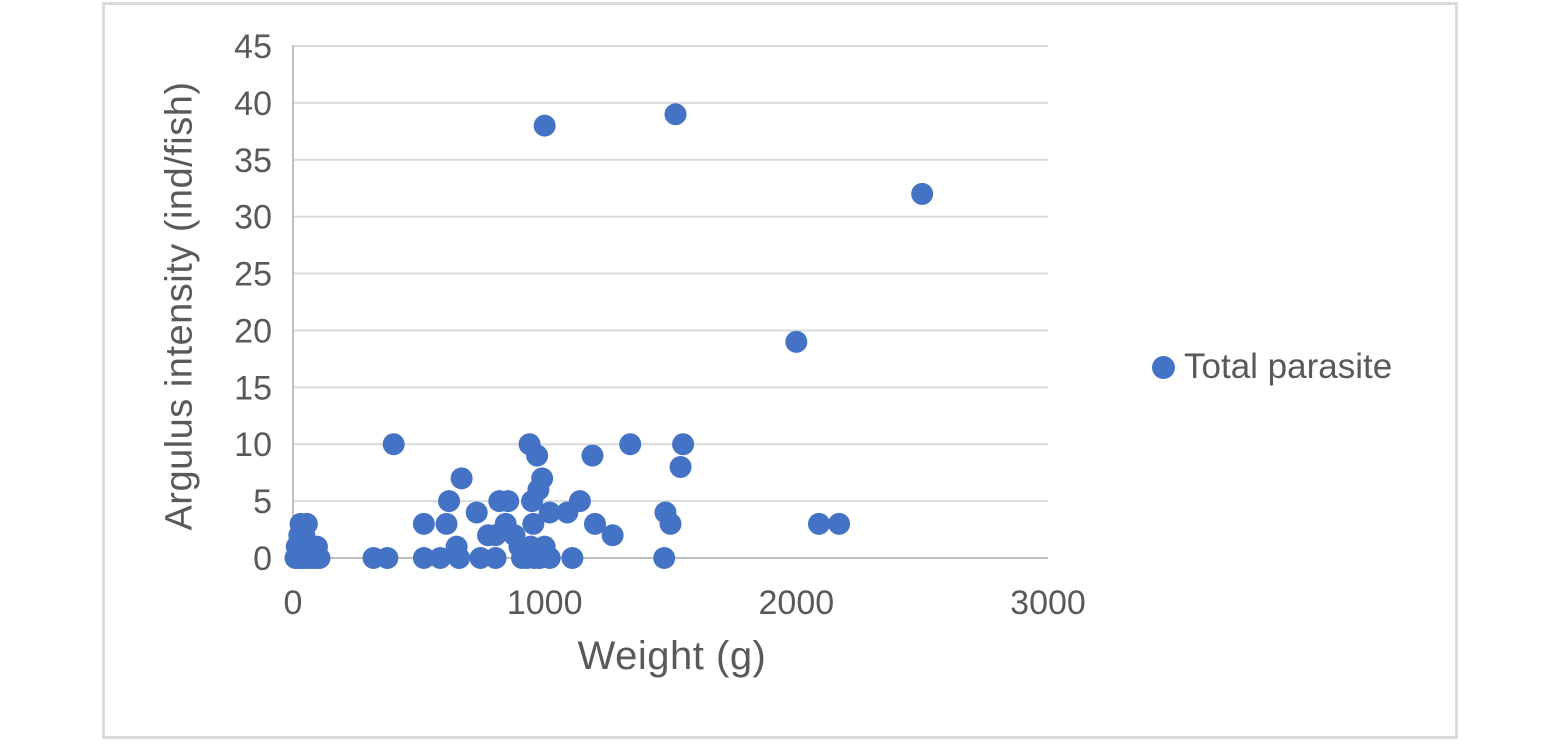  I want to click on y-tick-label: 45, so click(253, 47).